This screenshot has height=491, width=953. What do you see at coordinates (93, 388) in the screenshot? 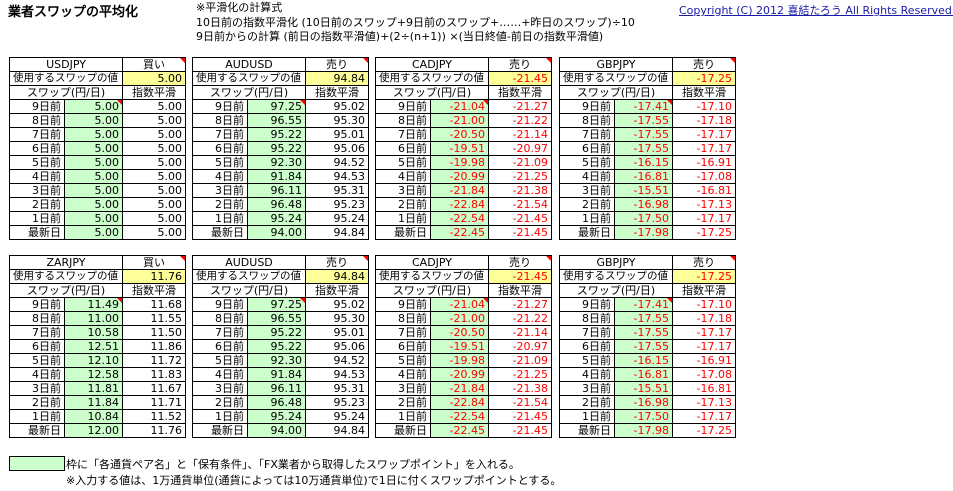
I see `swap-input-cell: 11.81` at bounding box center [93, 388].